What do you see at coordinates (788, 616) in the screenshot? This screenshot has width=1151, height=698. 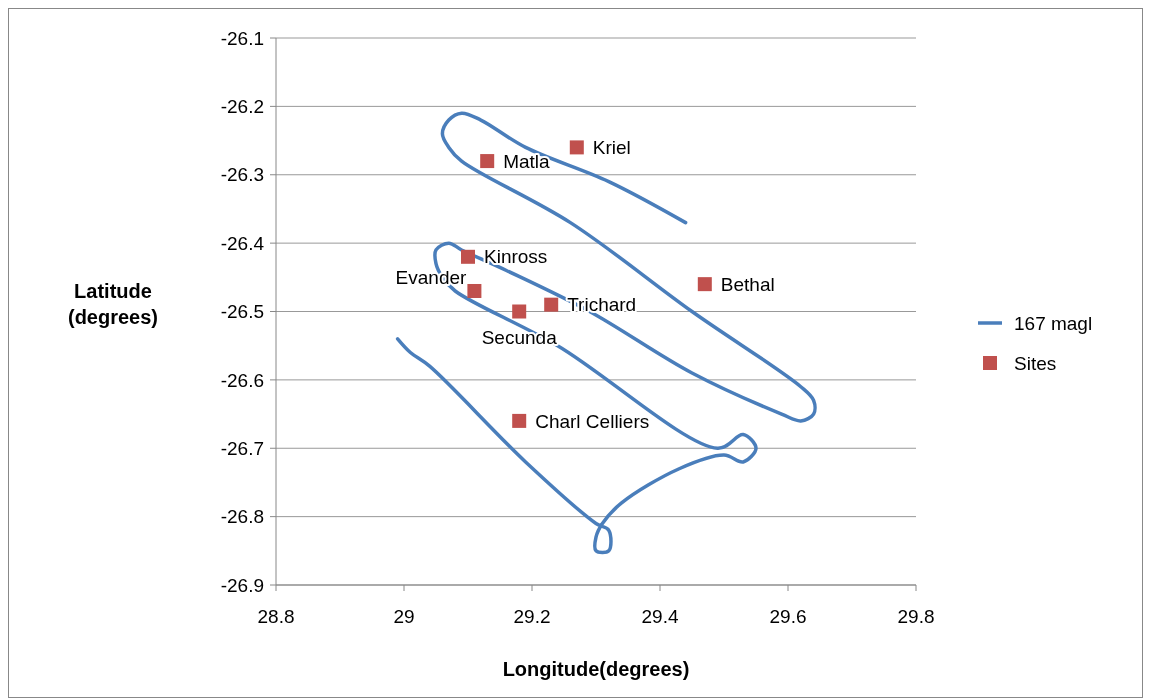 I see `x-tick-label: 29.6` at bounding box center [788, 616].